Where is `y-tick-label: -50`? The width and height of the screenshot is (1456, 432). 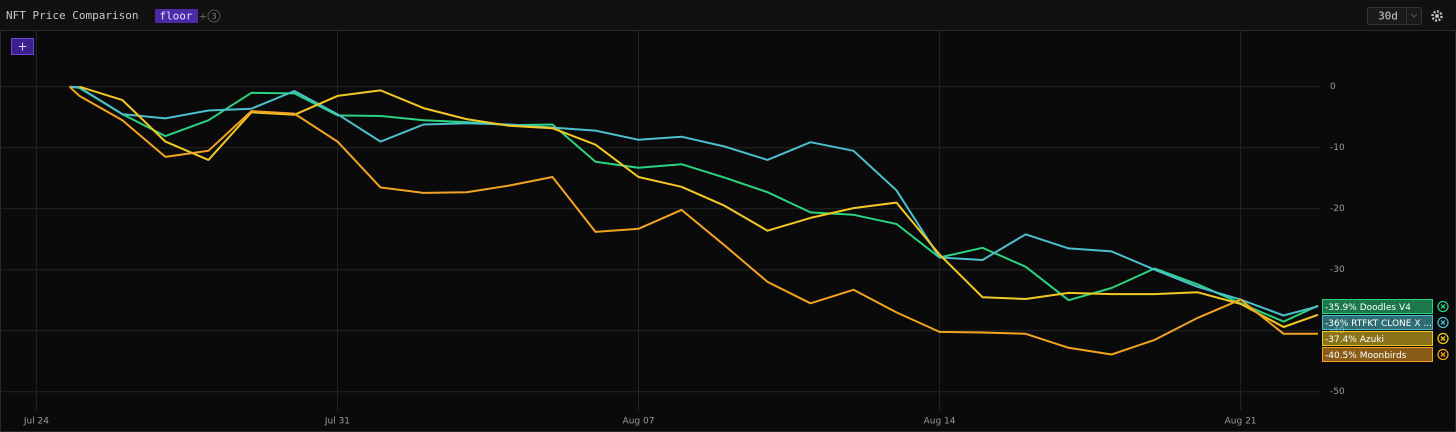 y-tick-label: -50 is located at coordinates (1337, 392).